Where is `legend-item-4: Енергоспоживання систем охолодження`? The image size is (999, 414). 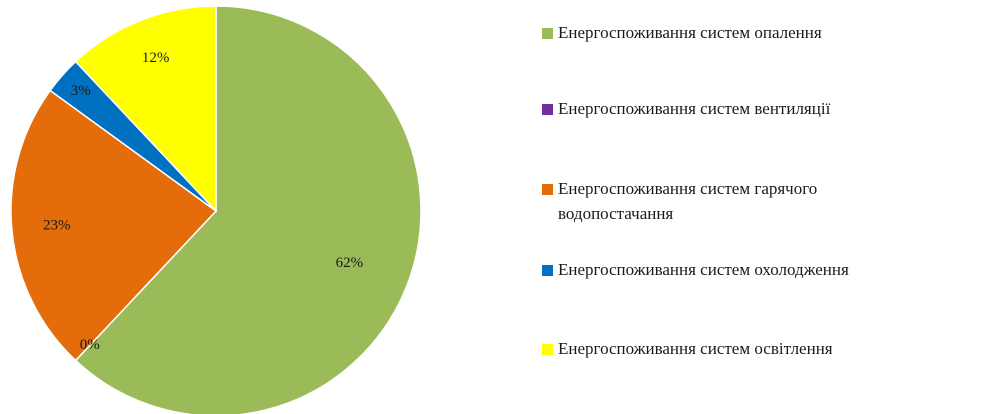 legend-item-4: Енергоспоживання систем охолодження is located at coordinates (695, 269).